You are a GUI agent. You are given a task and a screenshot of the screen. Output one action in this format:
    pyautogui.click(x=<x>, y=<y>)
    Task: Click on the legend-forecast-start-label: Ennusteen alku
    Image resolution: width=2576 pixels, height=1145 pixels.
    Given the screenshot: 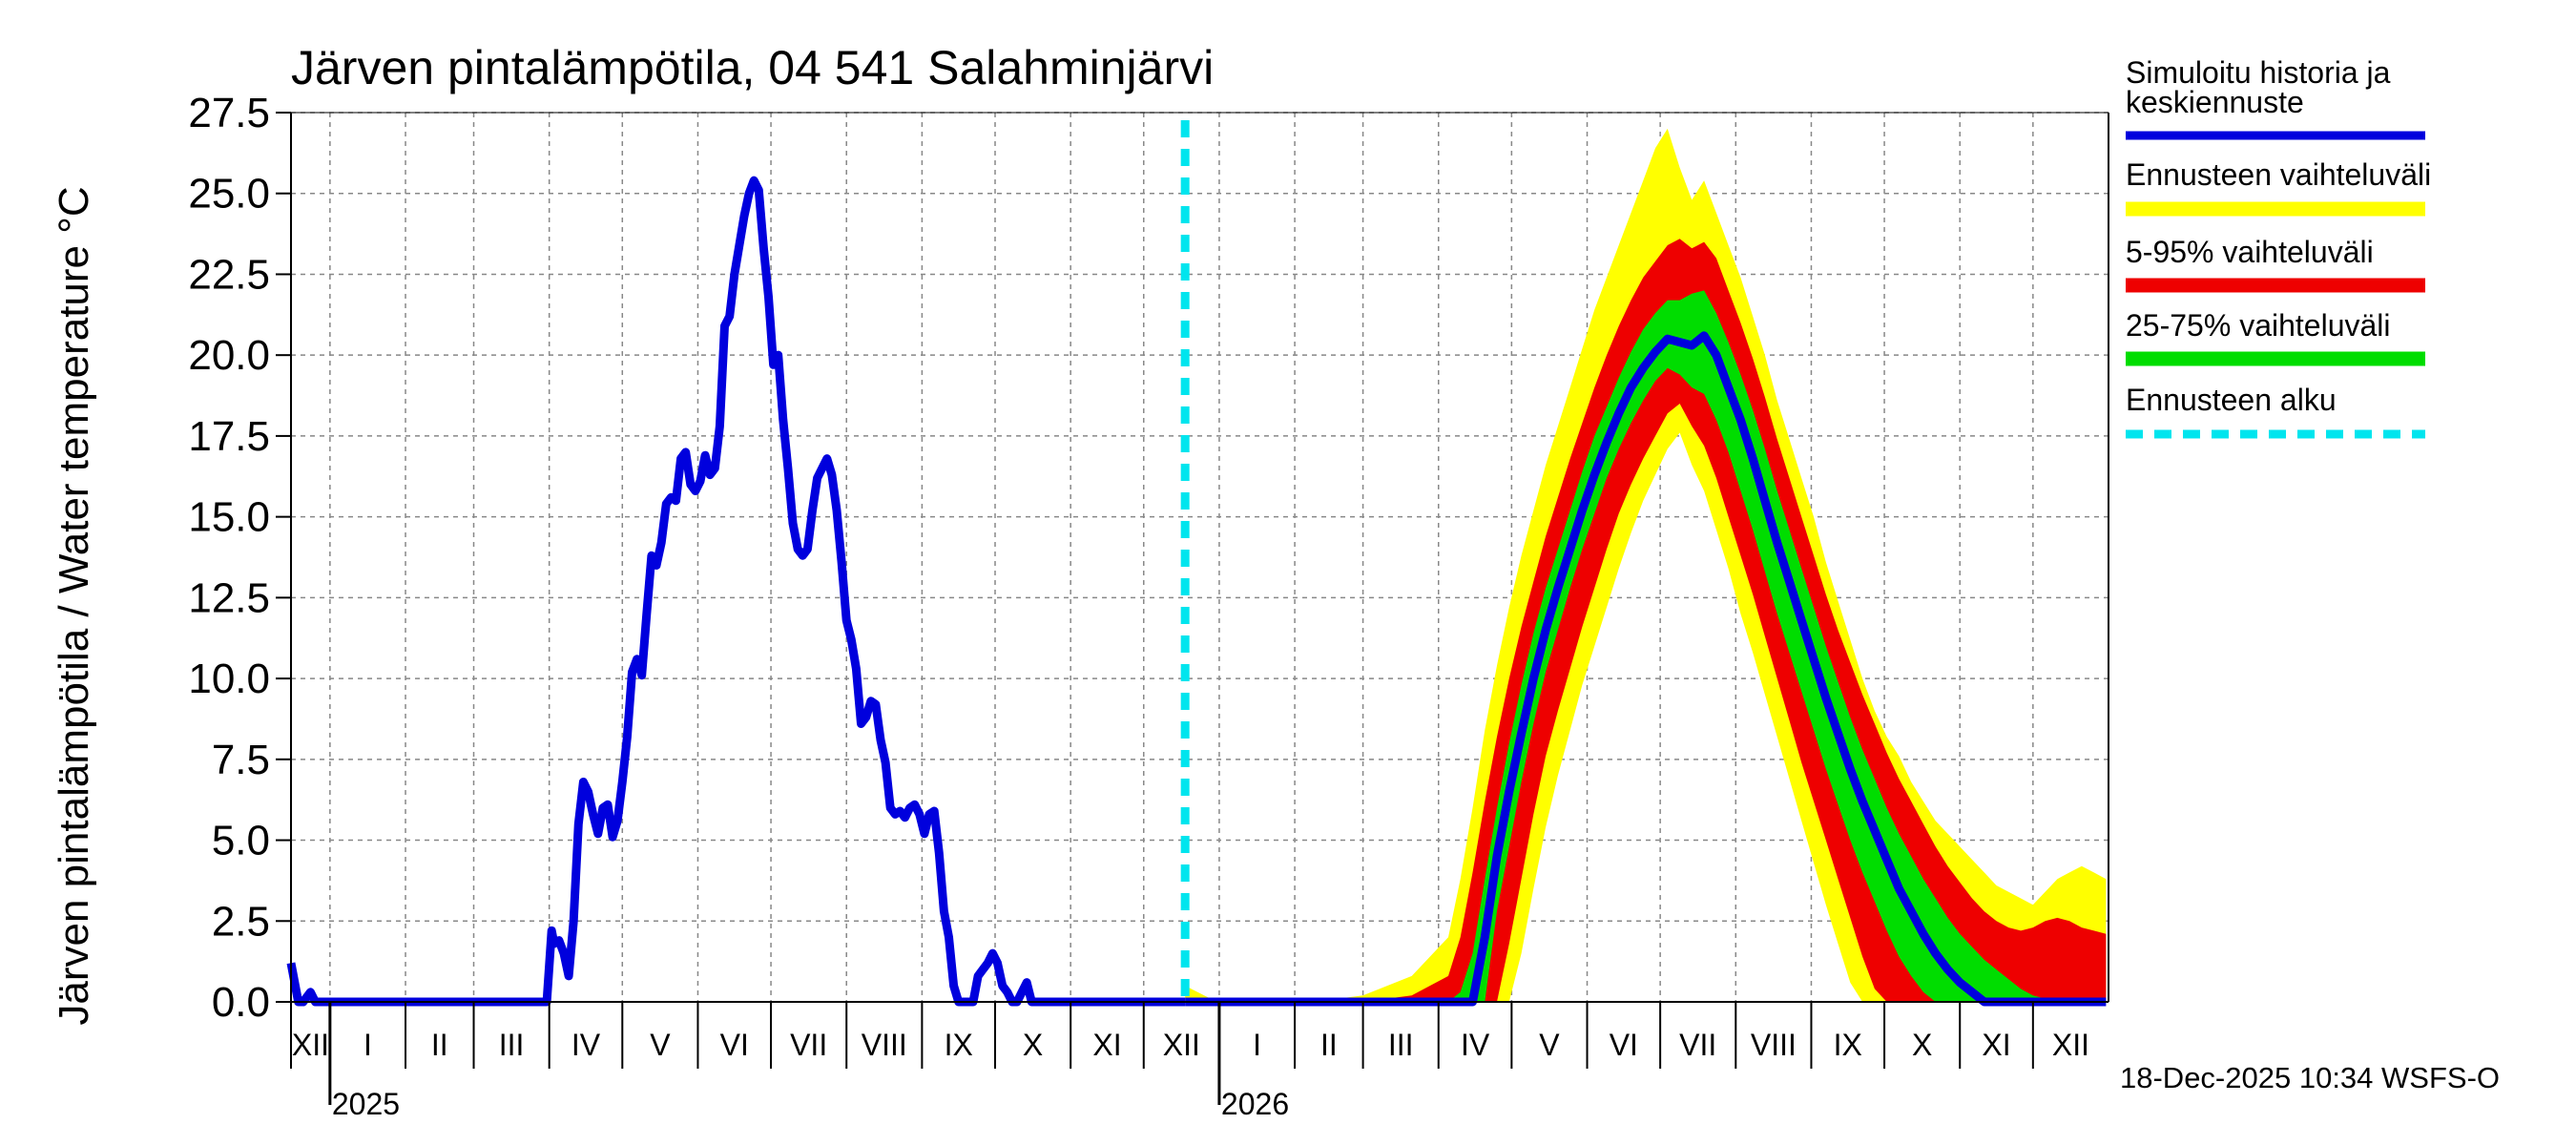 What is the action you would take?
    pyautogui.click(x=2231, y=400)
    